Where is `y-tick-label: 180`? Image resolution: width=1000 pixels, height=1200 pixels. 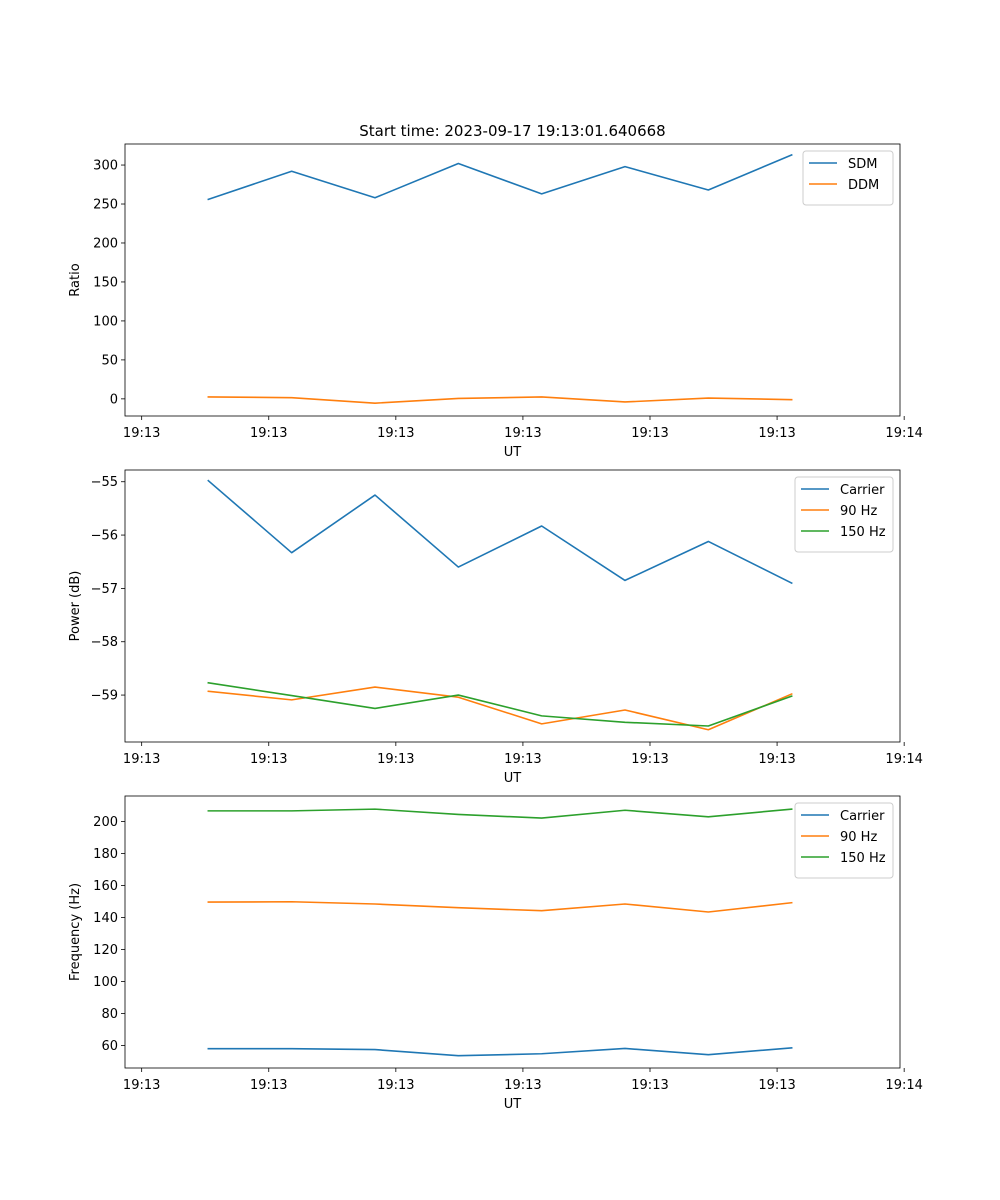
y-tick-label: 180 is located at coordinates (105, 854).